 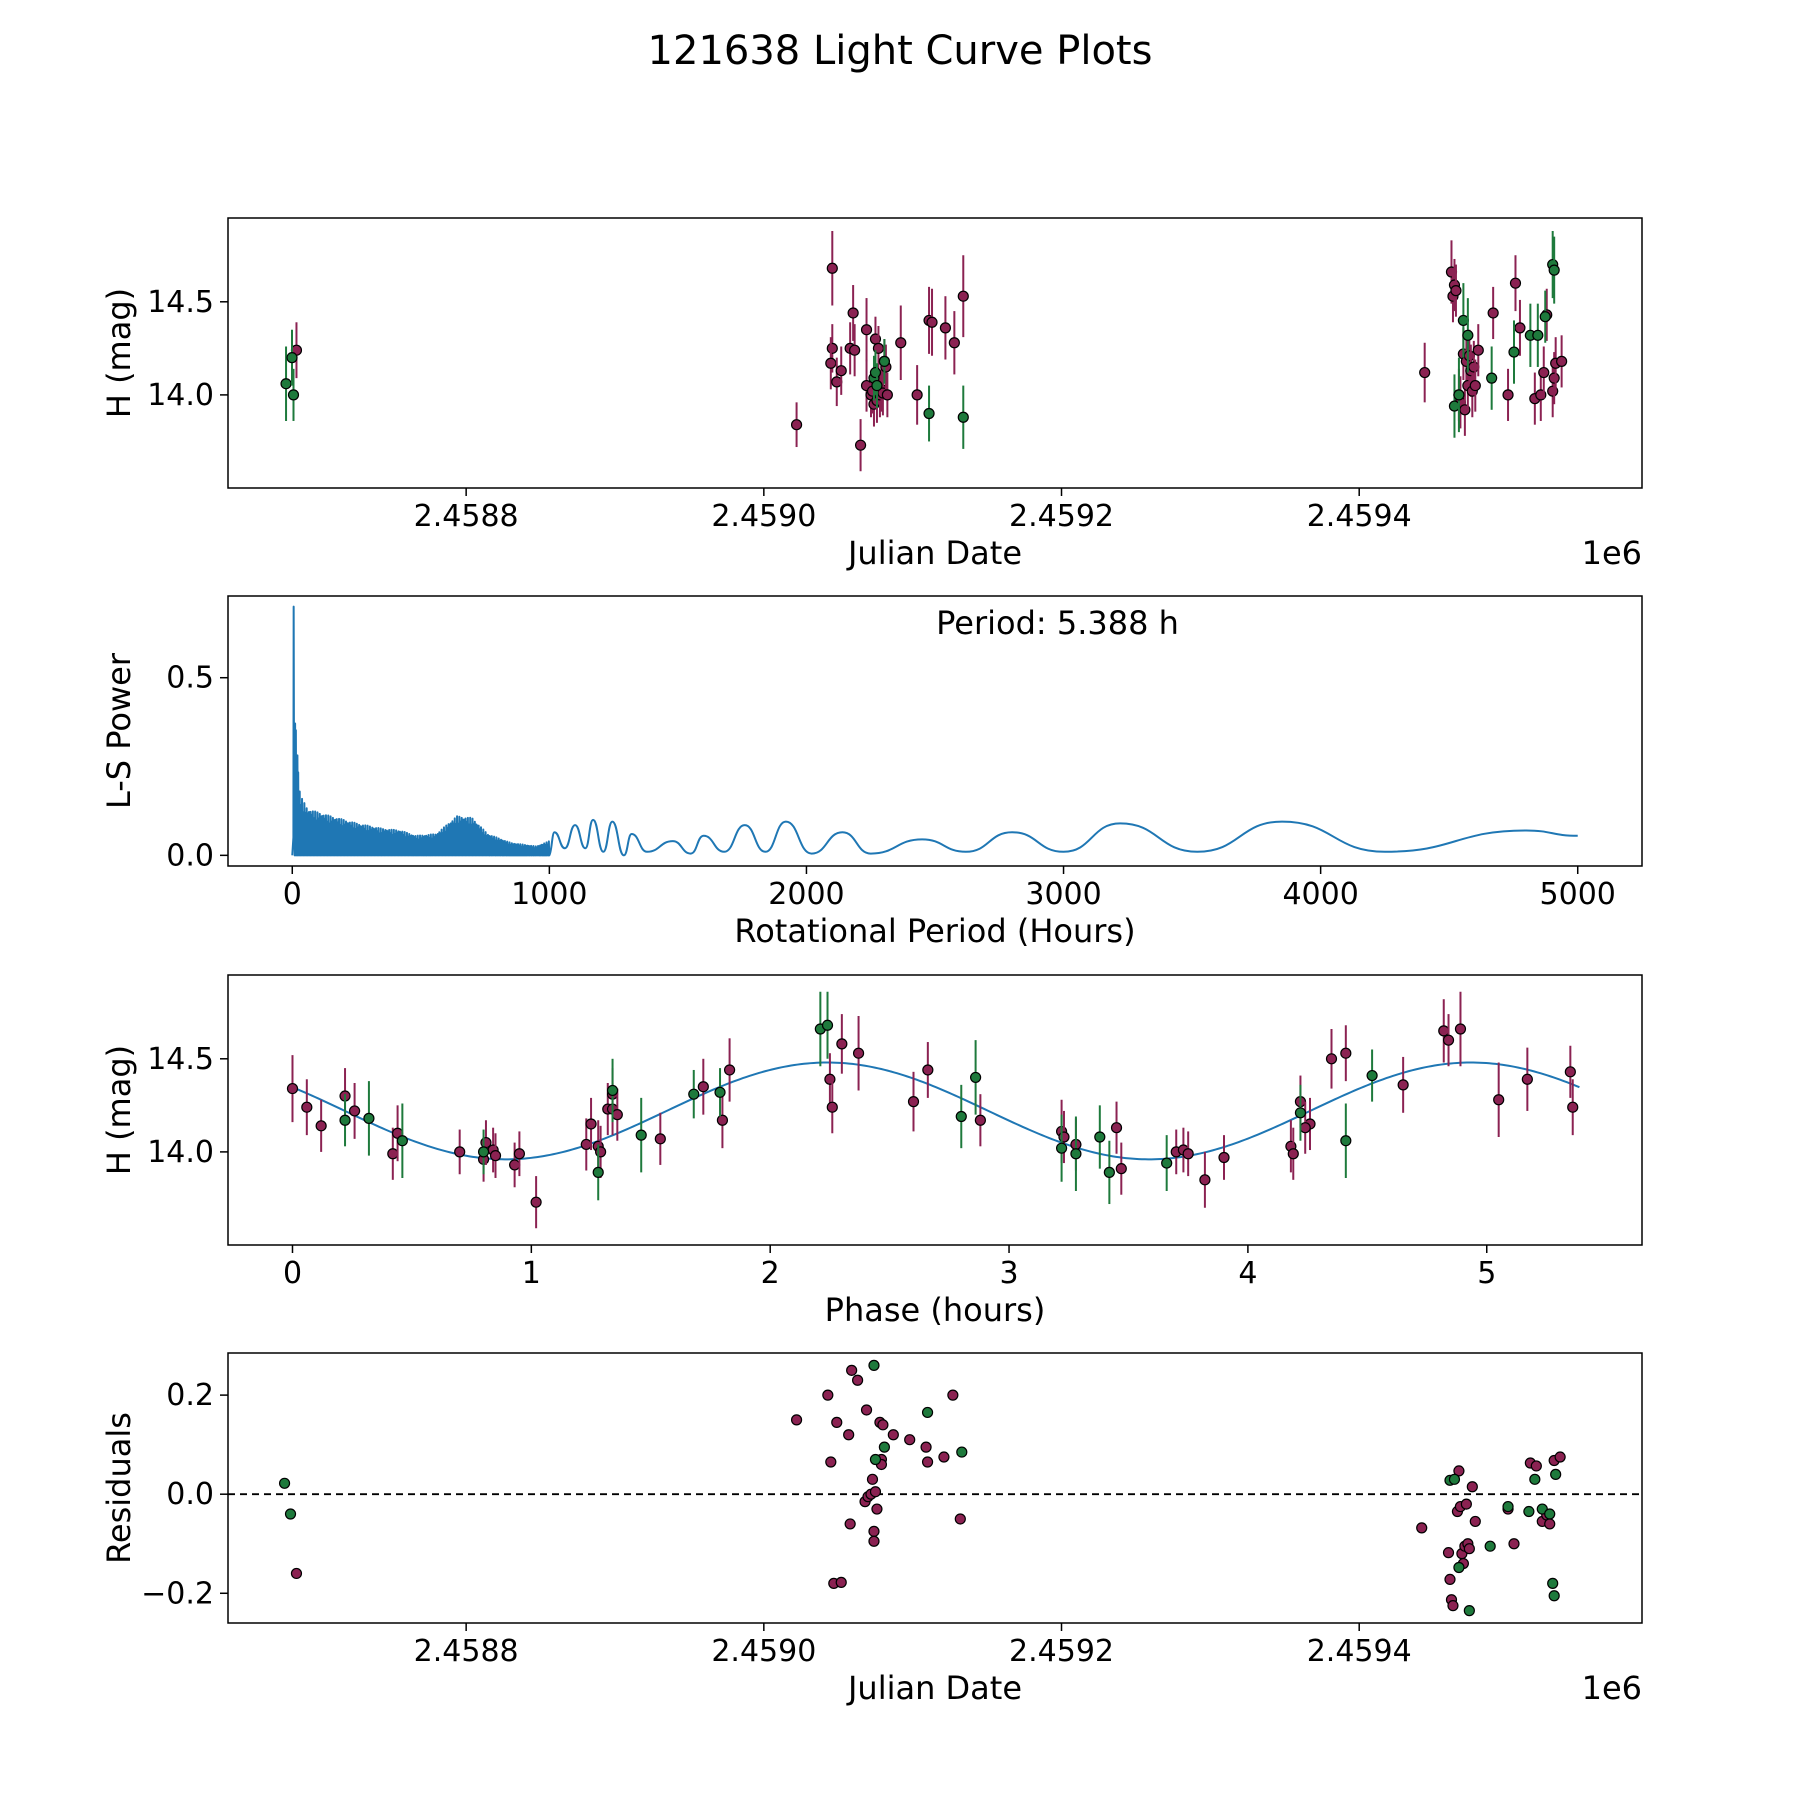 What do you see at coordinates (119, 1488) in the screenshot?
I see `y-axis-label: Residuals` at bounding box center [119, 1488].